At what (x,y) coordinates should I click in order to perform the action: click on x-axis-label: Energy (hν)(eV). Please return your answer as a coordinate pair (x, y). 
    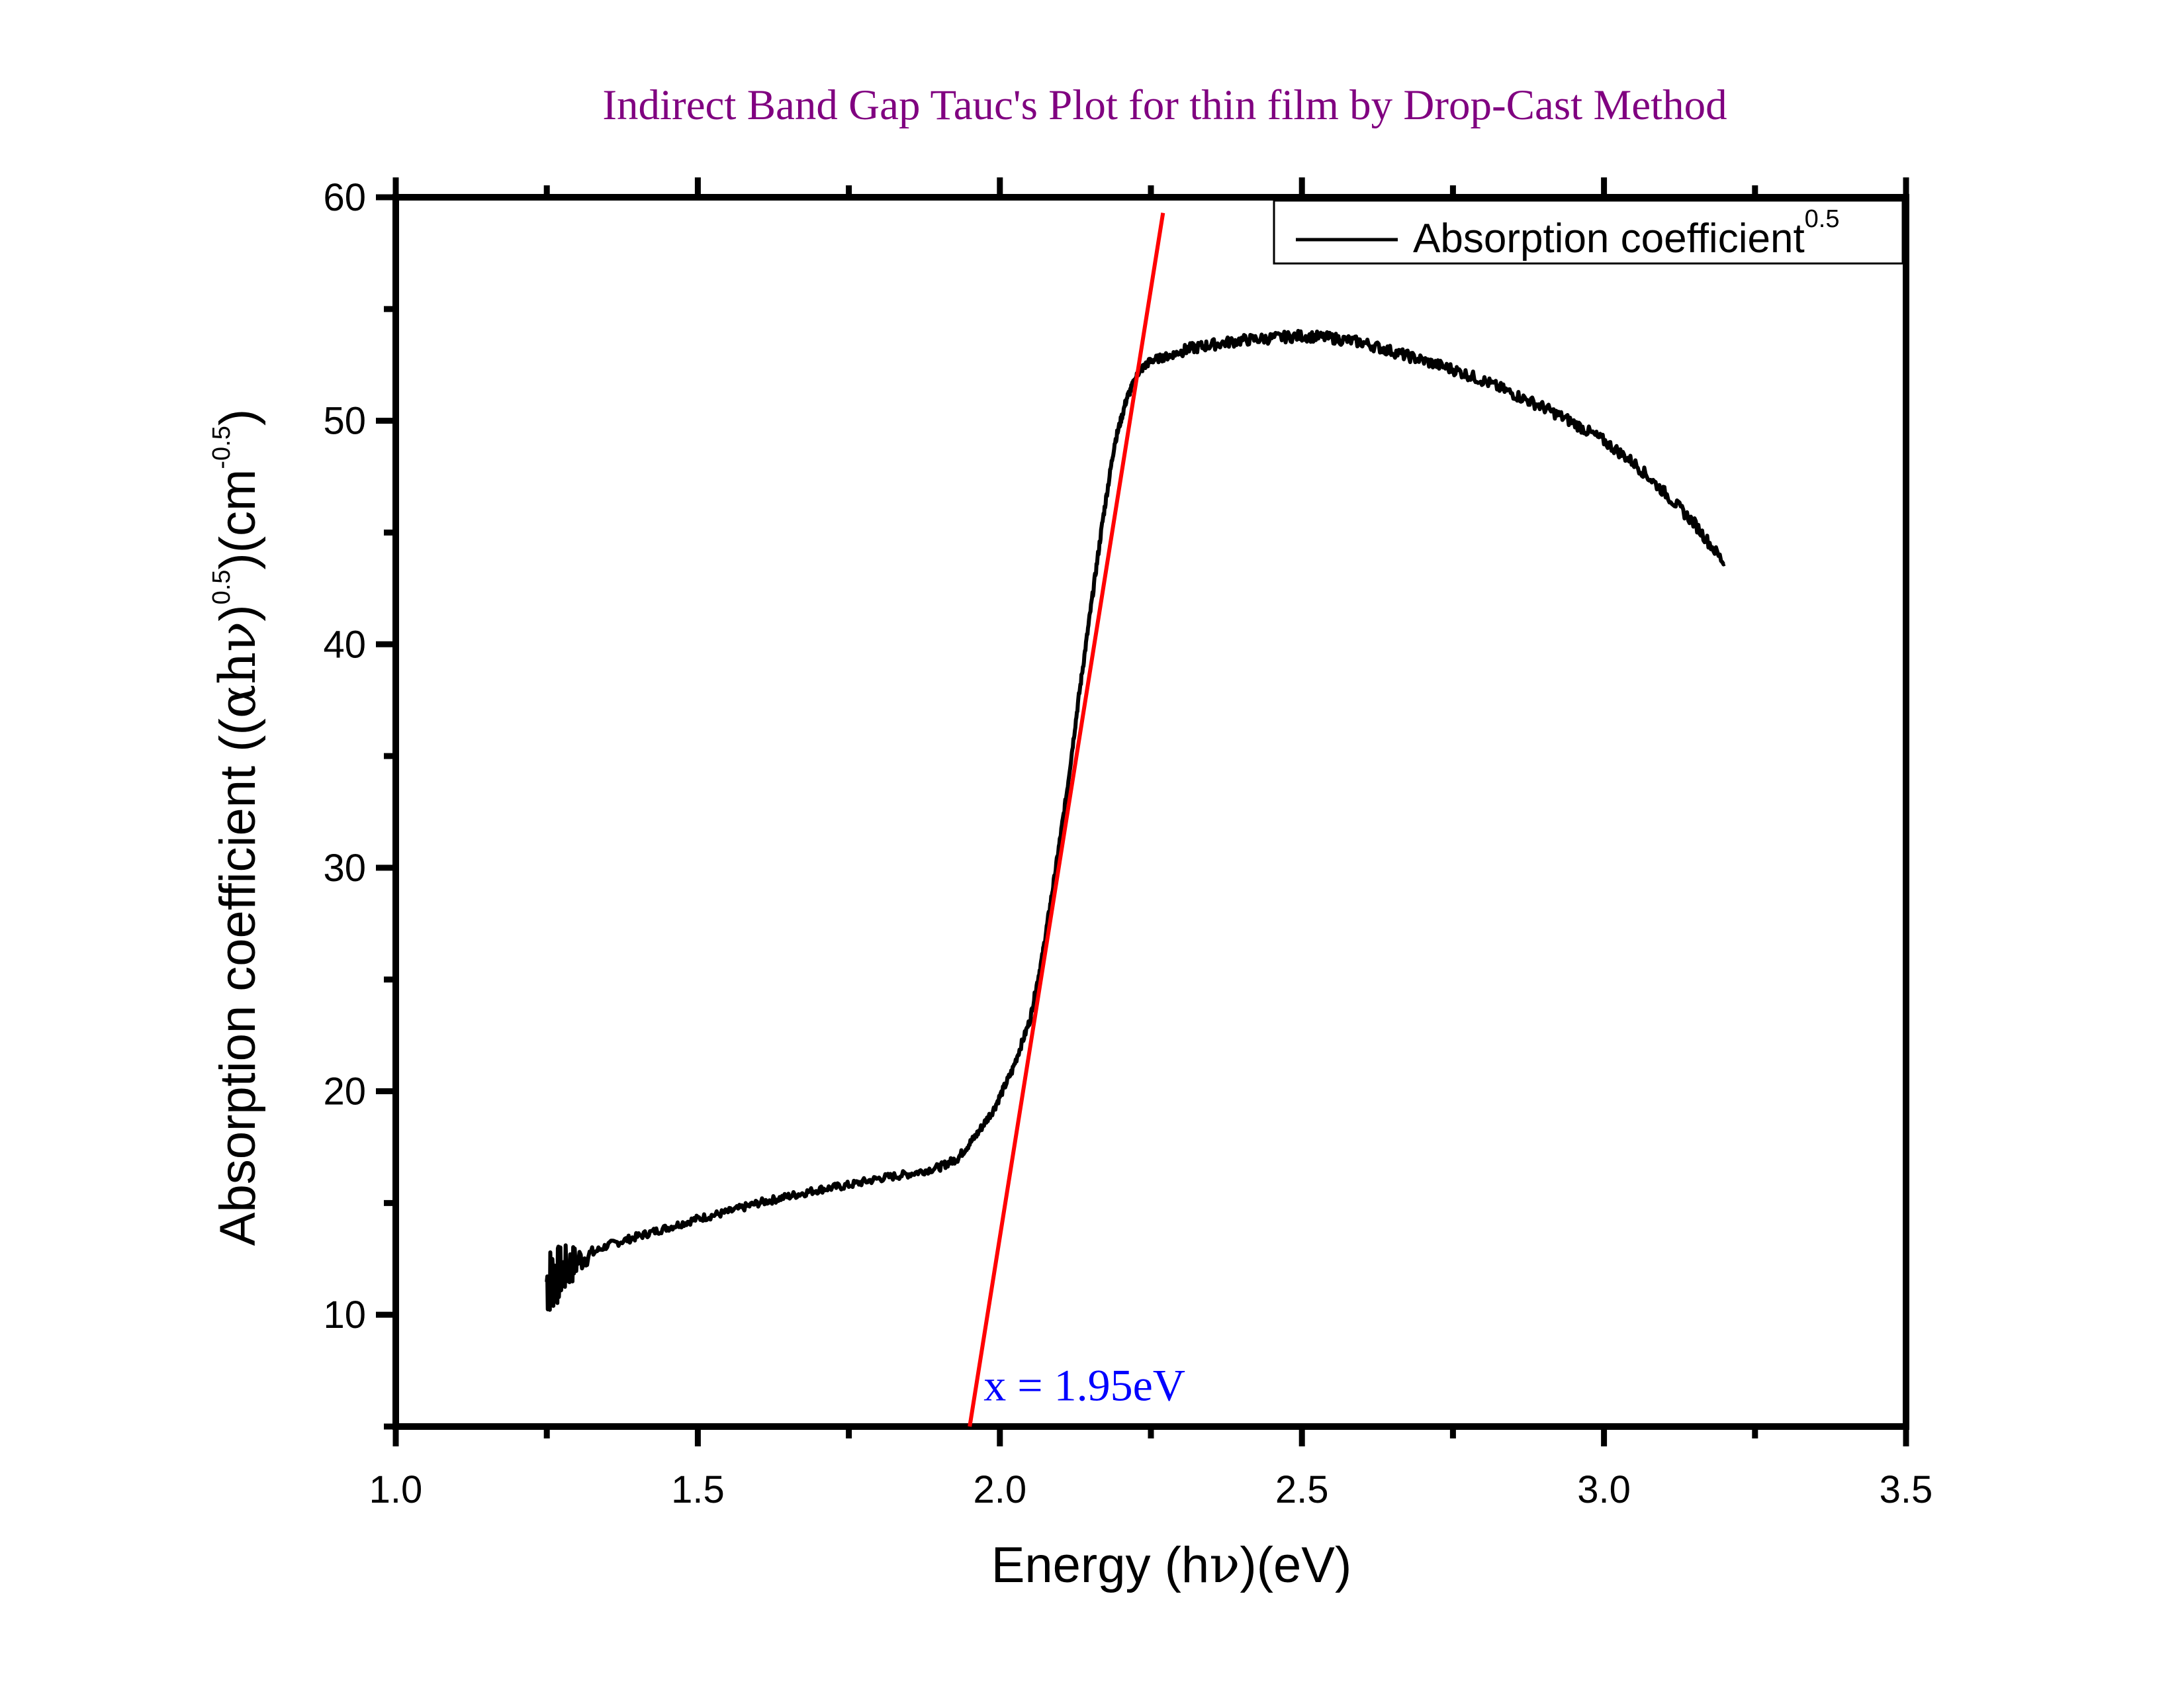
    Looking at the image, I should click on (1171, 1564).